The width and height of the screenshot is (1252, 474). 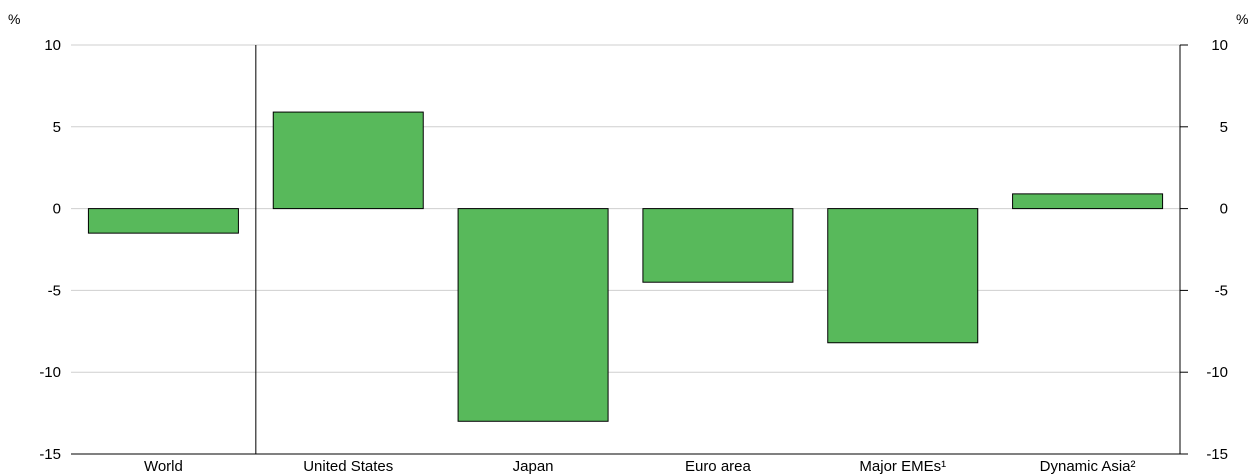 I want to click on bar-major-emes, so click(x=903, y=276).